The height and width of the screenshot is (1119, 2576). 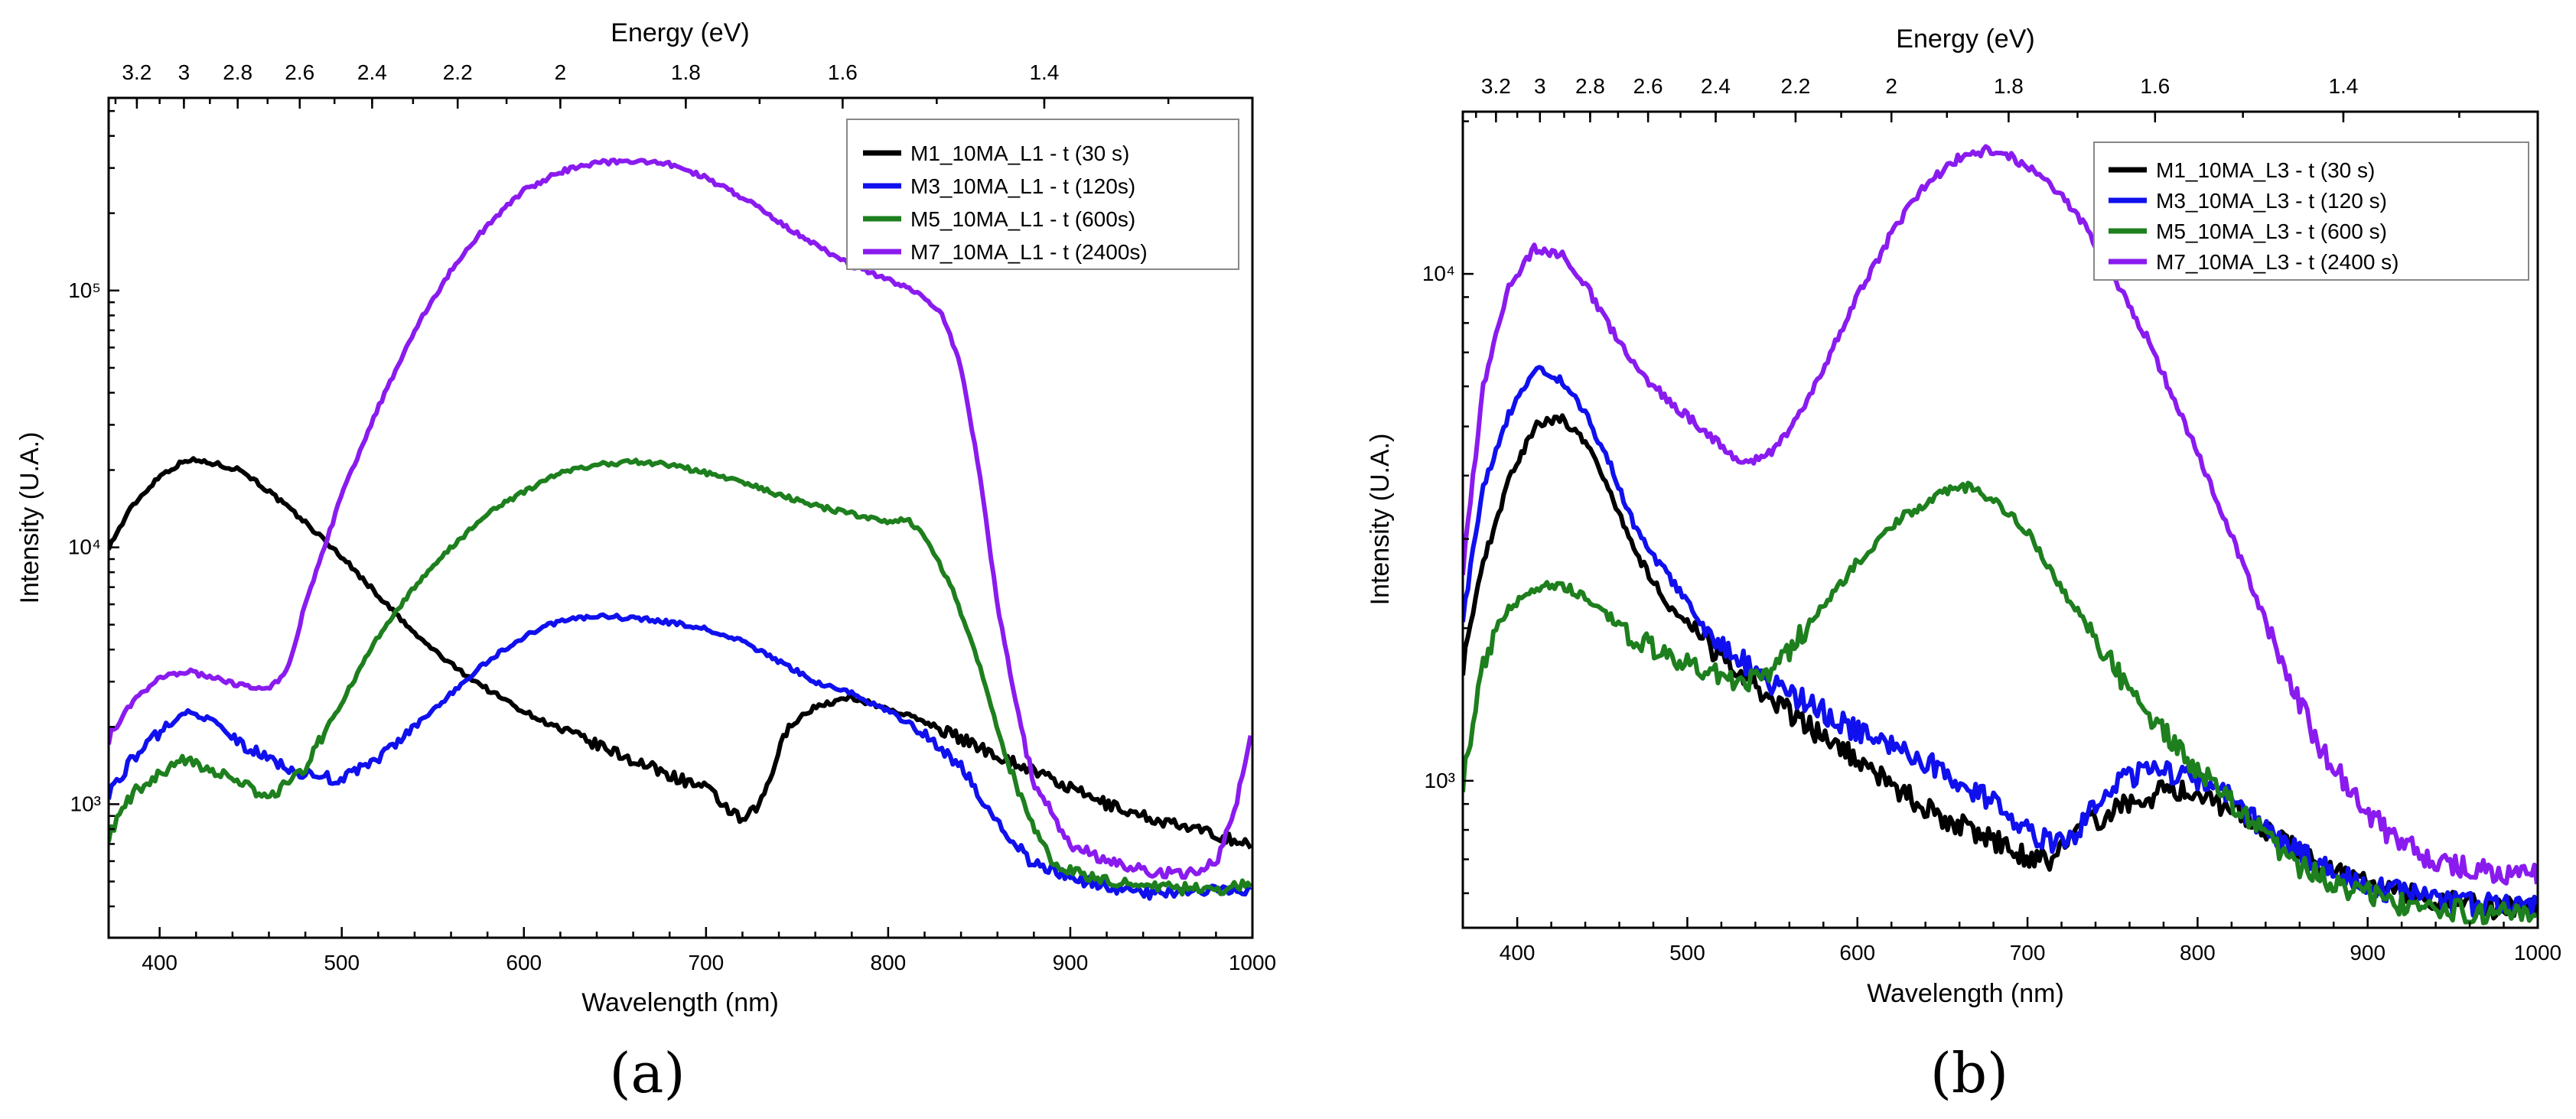 I want to click on panel-a-energy-tick-label: 2, so click(x=561, y=72).